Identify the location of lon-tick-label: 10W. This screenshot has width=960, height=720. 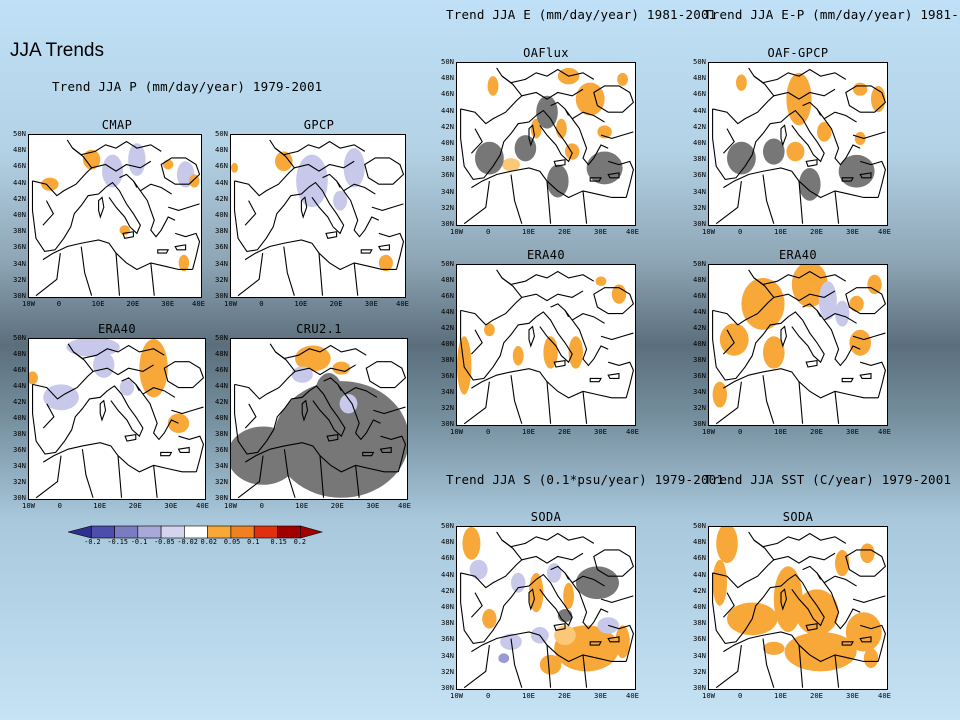
(230, 303).